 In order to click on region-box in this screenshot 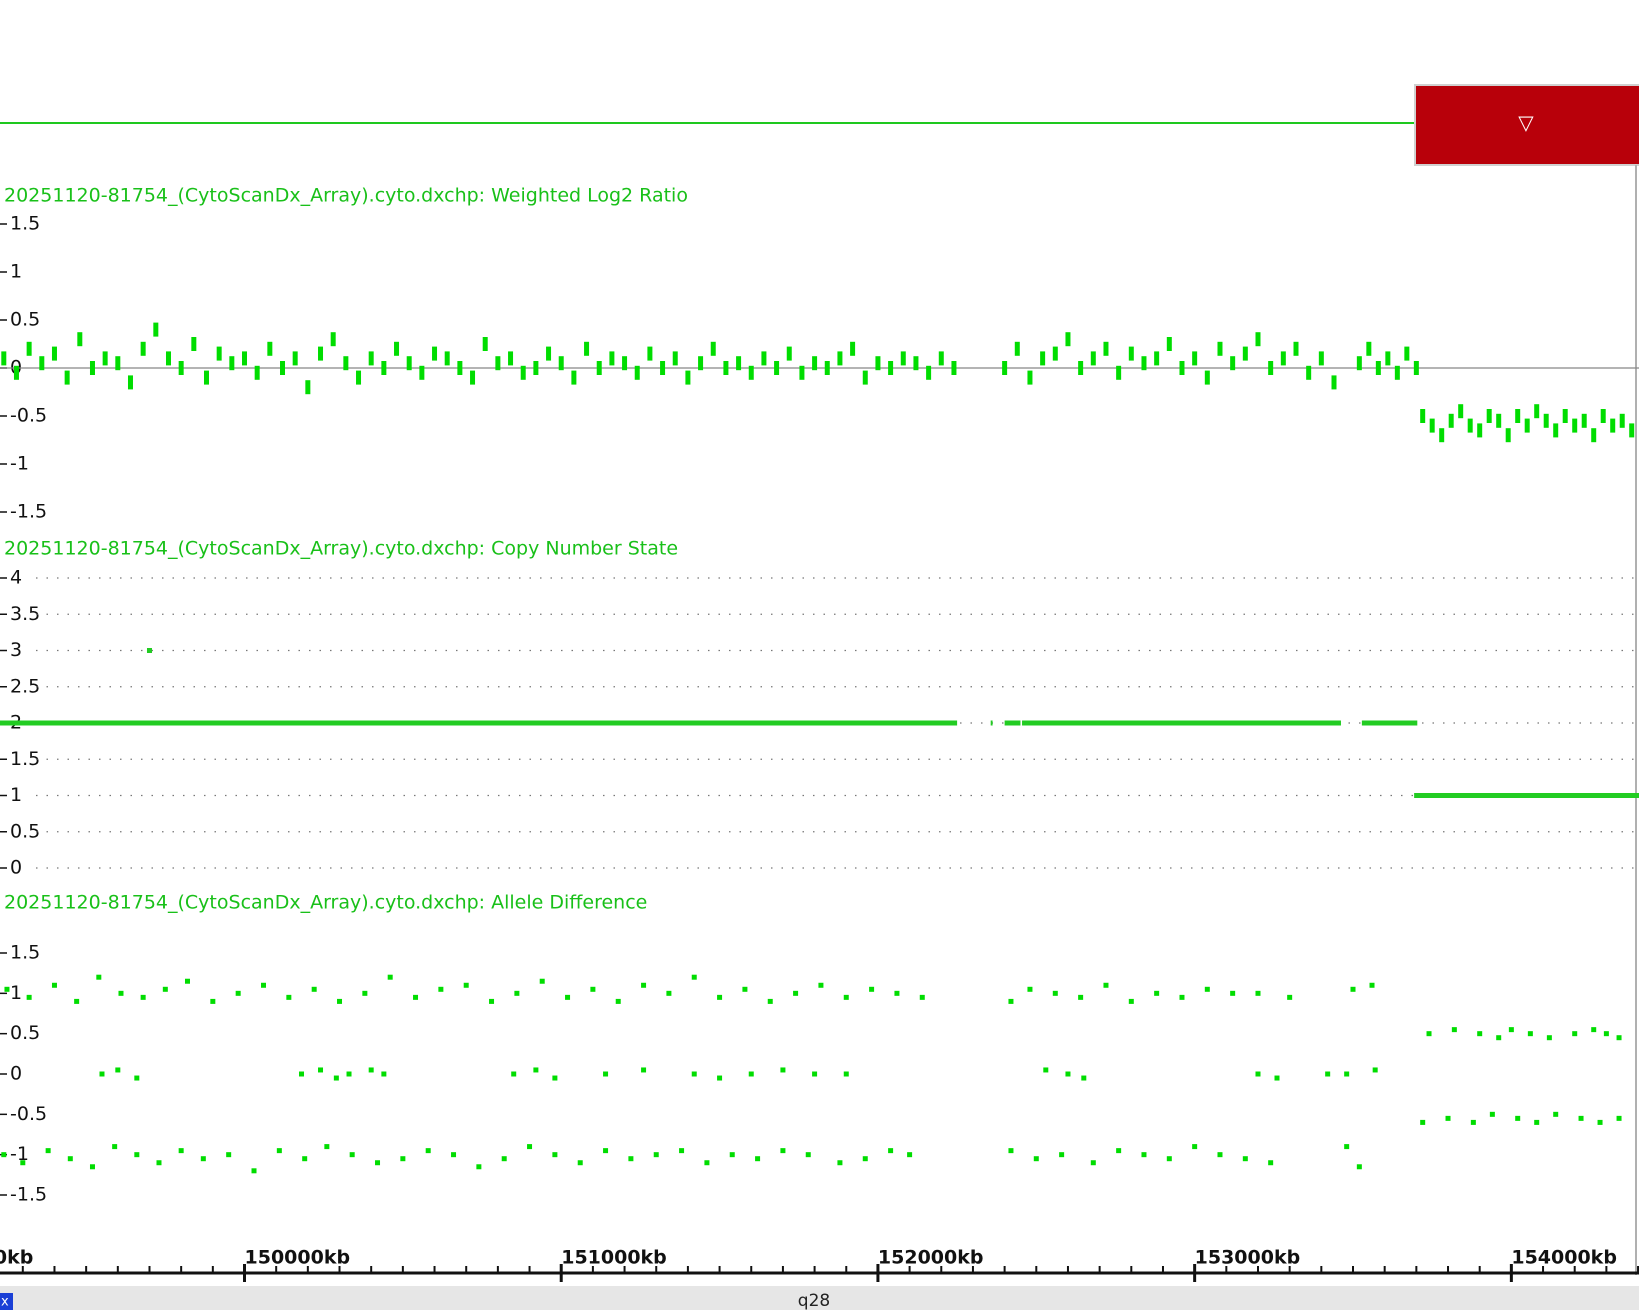, I will do `click(1526, 125)`.